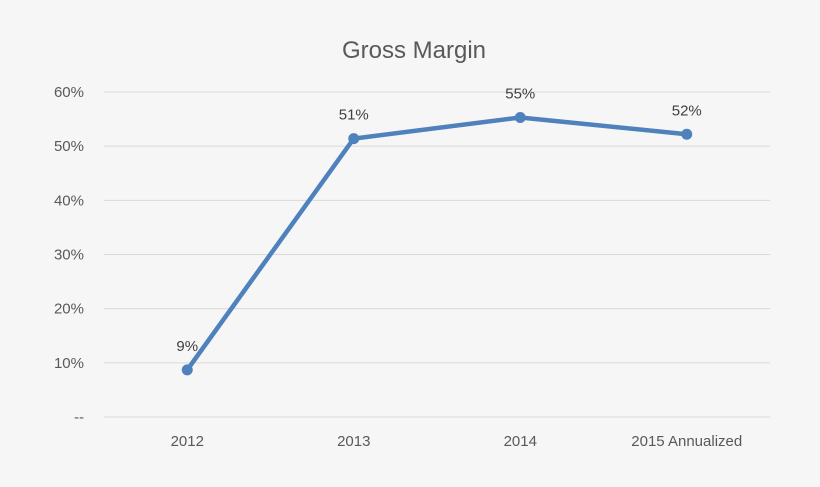 This screenshot has height=487, width=820. I want to click on x-tick-label: 2015 Annualized, so click(686, 441).